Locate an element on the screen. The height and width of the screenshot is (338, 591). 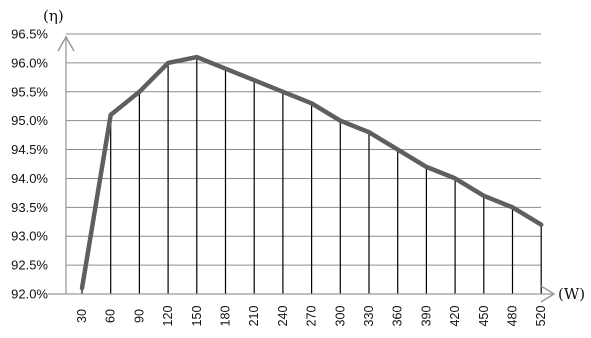
x-tick-label: 360 is located at coordinates (398, 316).